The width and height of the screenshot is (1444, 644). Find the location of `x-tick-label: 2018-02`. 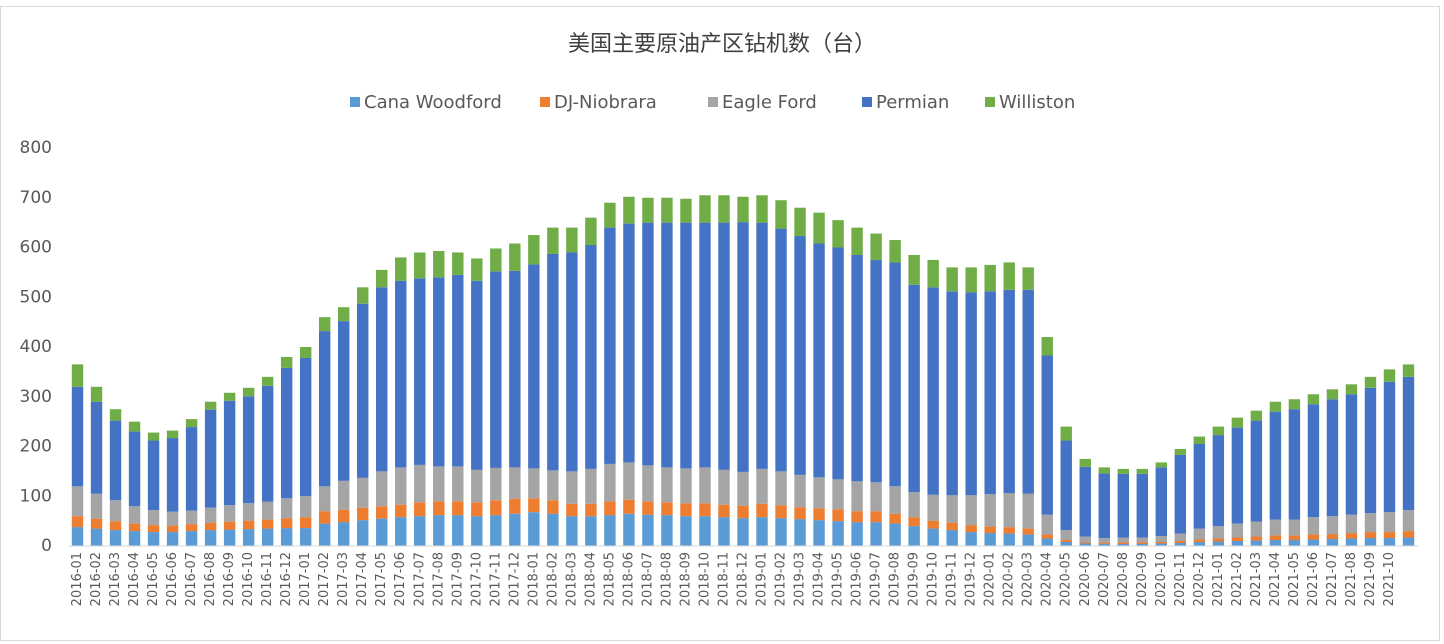

x-tick-label: 2018-02 is located at coordinates (552, 579).